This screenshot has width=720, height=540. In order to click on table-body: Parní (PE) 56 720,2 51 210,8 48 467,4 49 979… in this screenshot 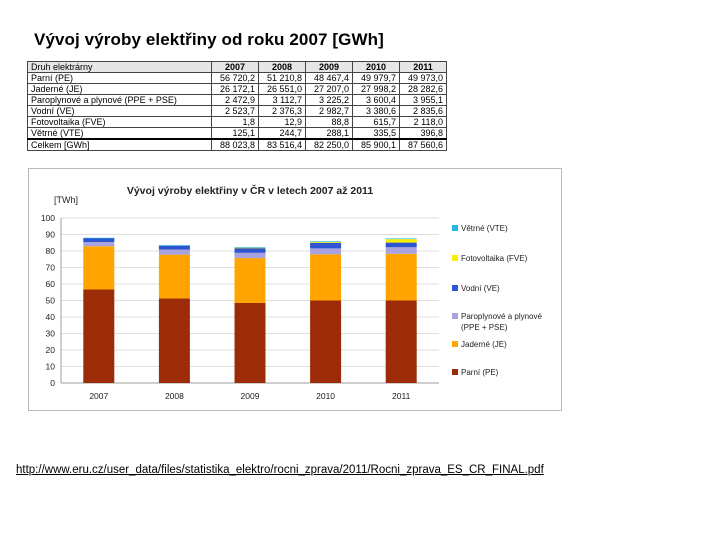, I will do `click(237, 111)`.